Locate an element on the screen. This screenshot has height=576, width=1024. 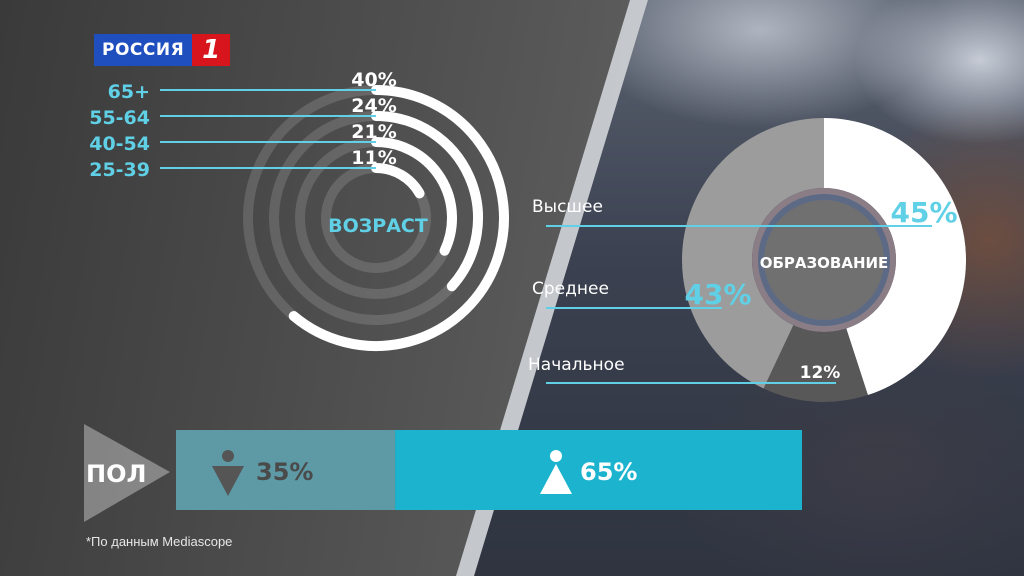
education-value-label: 12% is located at coordinates (820, 373).